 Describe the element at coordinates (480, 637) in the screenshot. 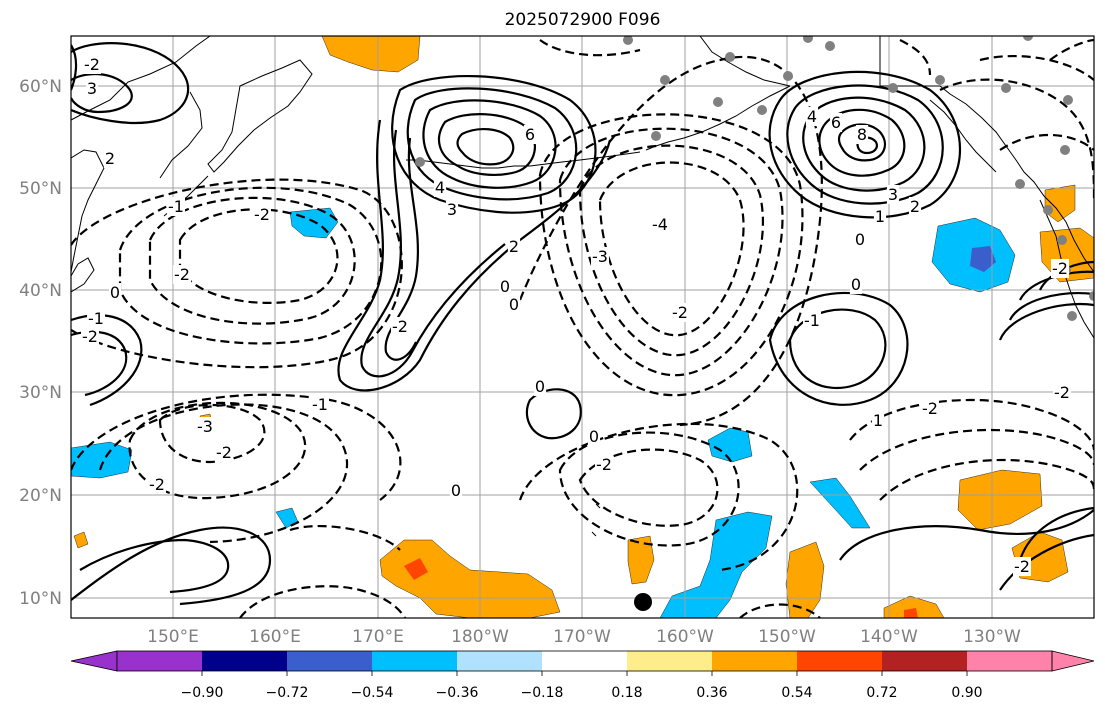

I see `lon-tick-label: 180°W` at that location.